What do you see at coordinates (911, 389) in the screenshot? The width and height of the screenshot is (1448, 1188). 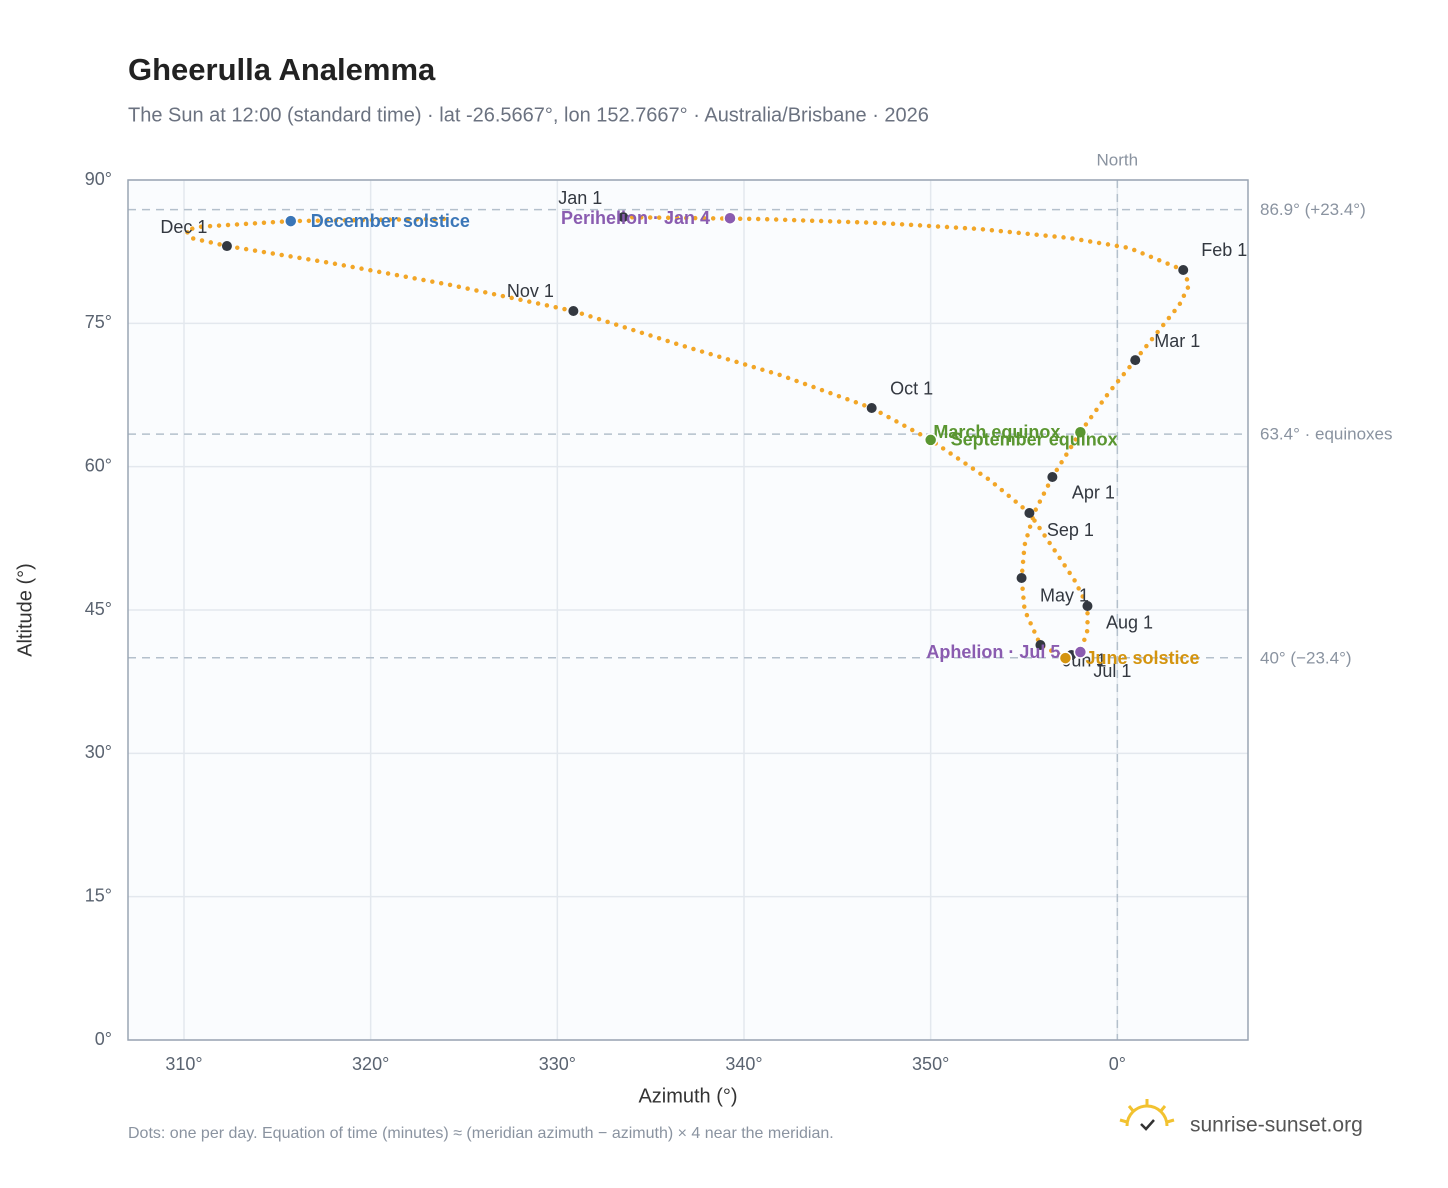 I see `month-label: Oct 1` at bounding box center [911, 389].